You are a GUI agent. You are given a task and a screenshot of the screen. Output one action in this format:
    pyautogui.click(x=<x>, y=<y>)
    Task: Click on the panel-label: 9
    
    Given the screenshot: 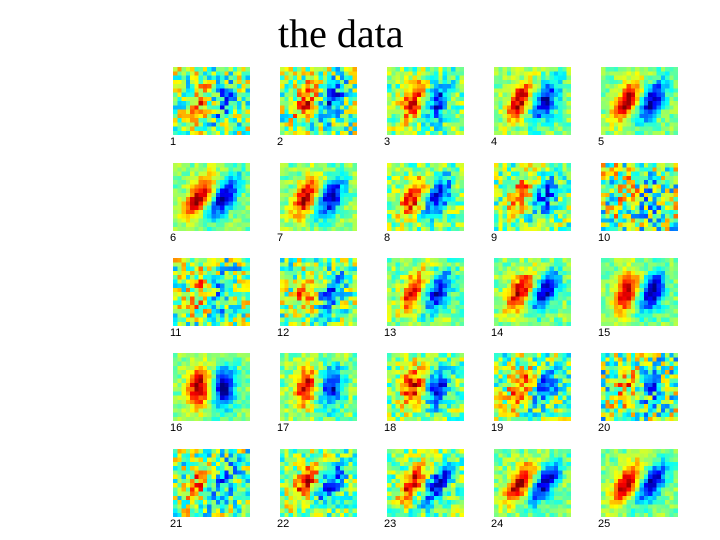 What is the action you would take?
    pyautogui.click(x=494, y=238)
    